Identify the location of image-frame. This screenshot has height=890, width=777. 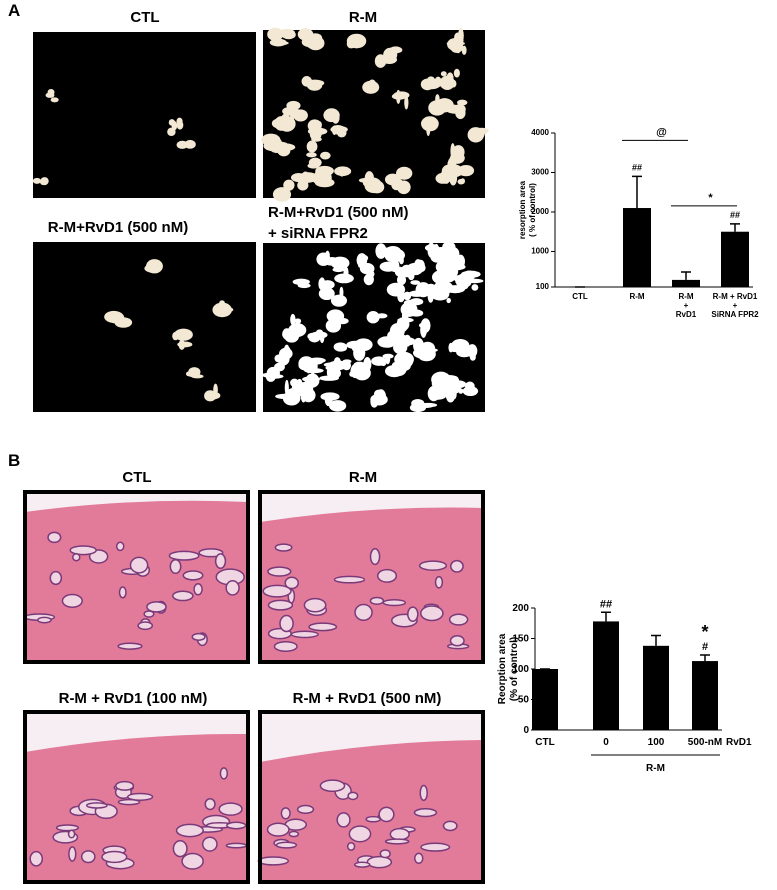
(136, 577).